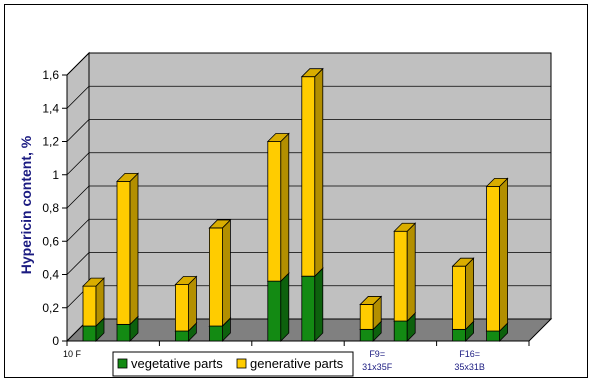 This screenshot has width=594, height=384. Describe the element at coordinates (504, 254) in the screenshot. I see `bar-10-generative-side` at that location.